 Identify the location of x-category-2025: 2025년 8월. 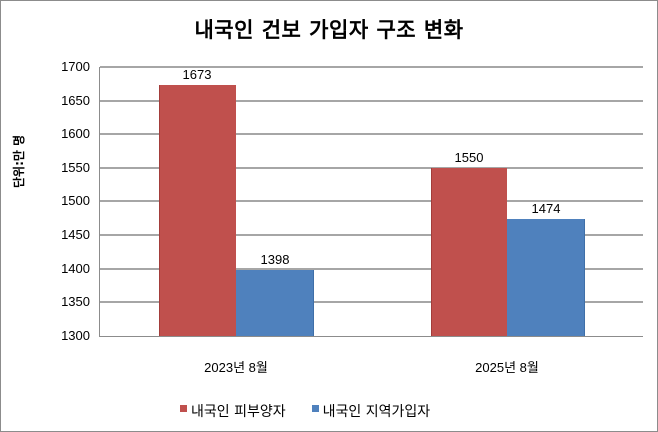
(507, 367).